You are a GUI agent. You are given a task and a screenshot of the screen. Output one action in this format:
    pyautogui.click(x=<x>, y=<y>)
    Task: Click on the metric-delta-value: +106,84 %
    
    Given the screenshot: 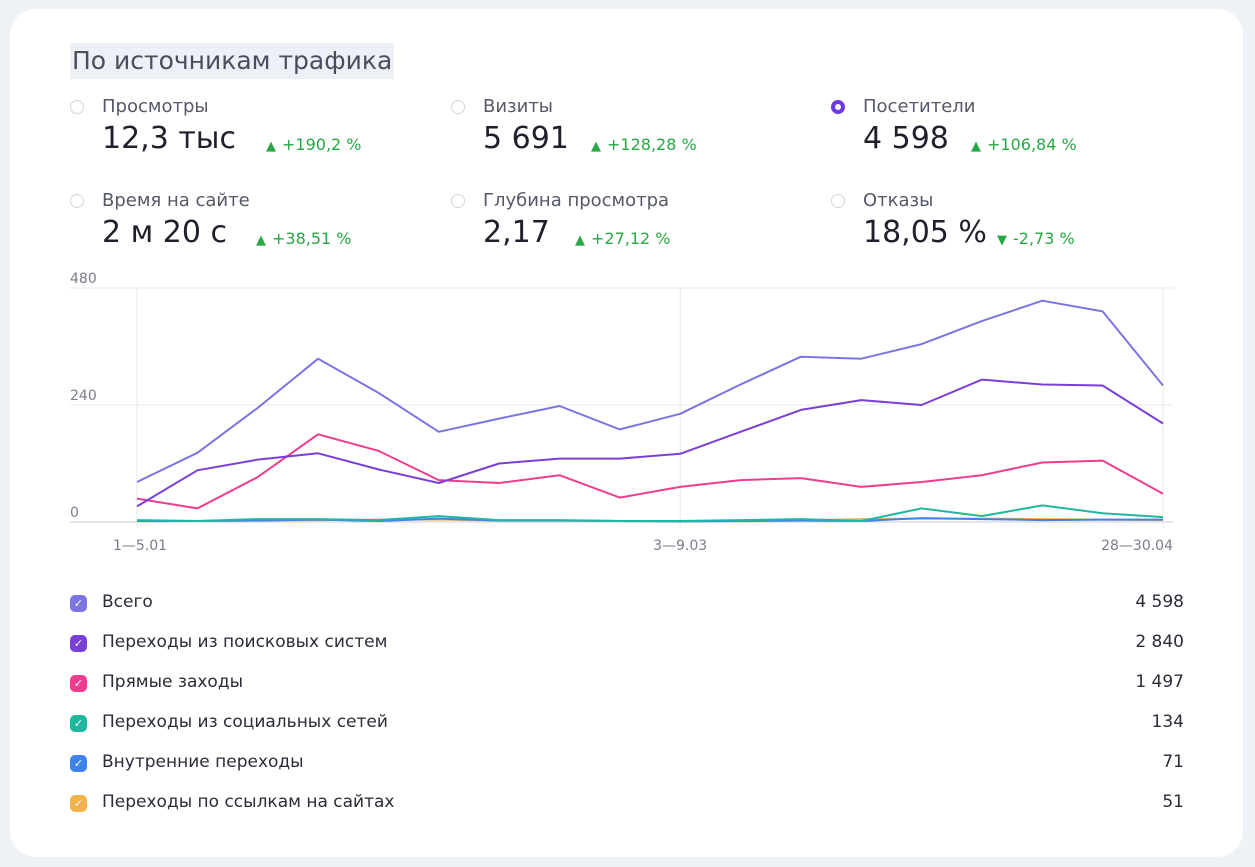 What is the action you would take?
    pyautogui.click(x=1032, y=144)
    